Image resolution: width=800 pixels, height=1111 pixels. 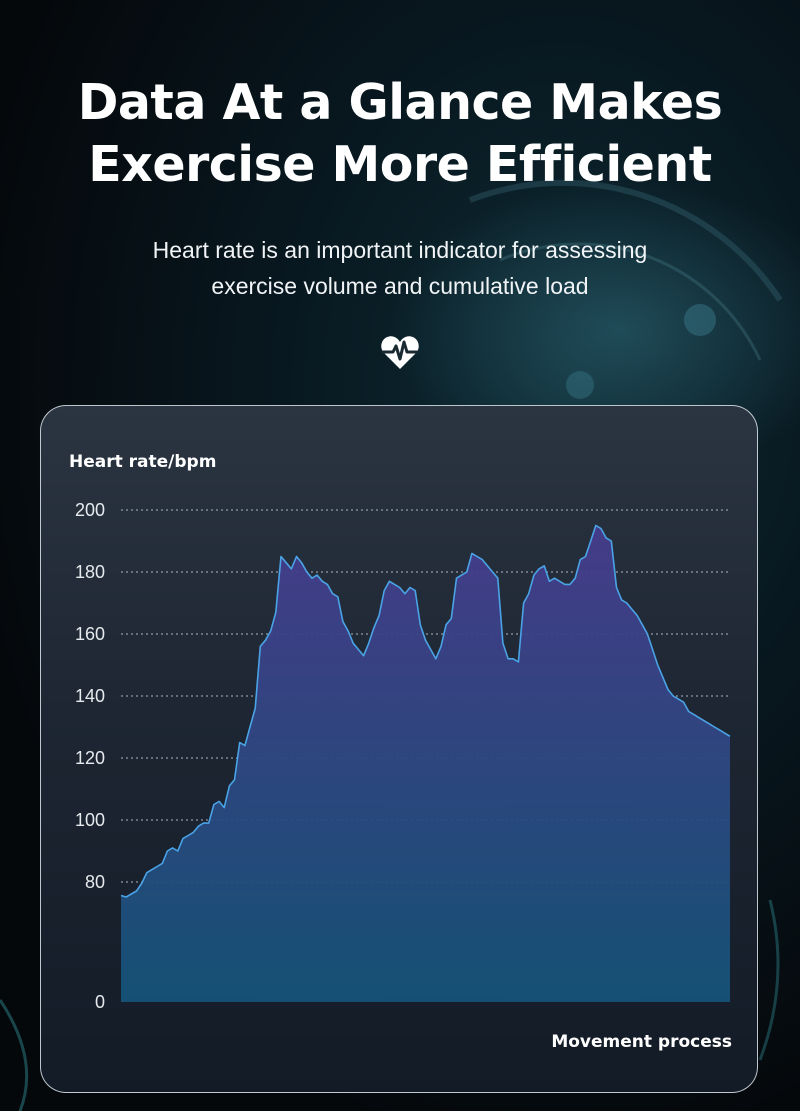 What do you see at coordinates (142, 462) in the screenshot?
I see `y-axis-title: Heart rate/bpm` at bounding box center [142, 462].